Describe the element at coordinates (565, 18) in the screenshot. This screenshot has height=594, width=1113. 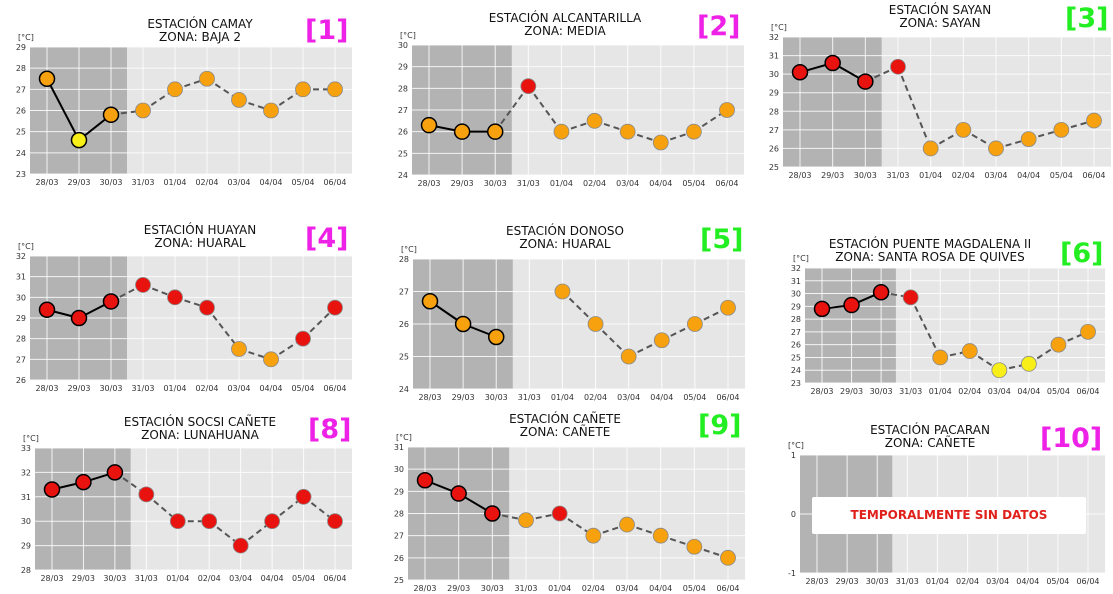
I see `station-name: ESTACIÓN ALCANTARILLA` at that location.